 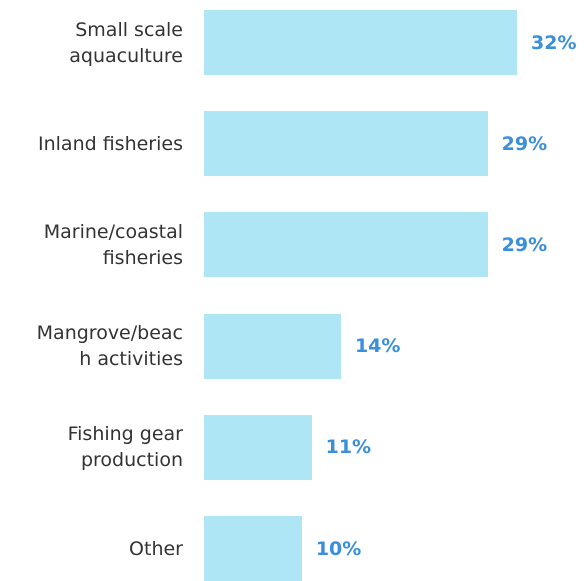 What do you see at coordinates (338, 548) in the screenshot?
I see `value-label: 10%` at bounding box center [338, 548].